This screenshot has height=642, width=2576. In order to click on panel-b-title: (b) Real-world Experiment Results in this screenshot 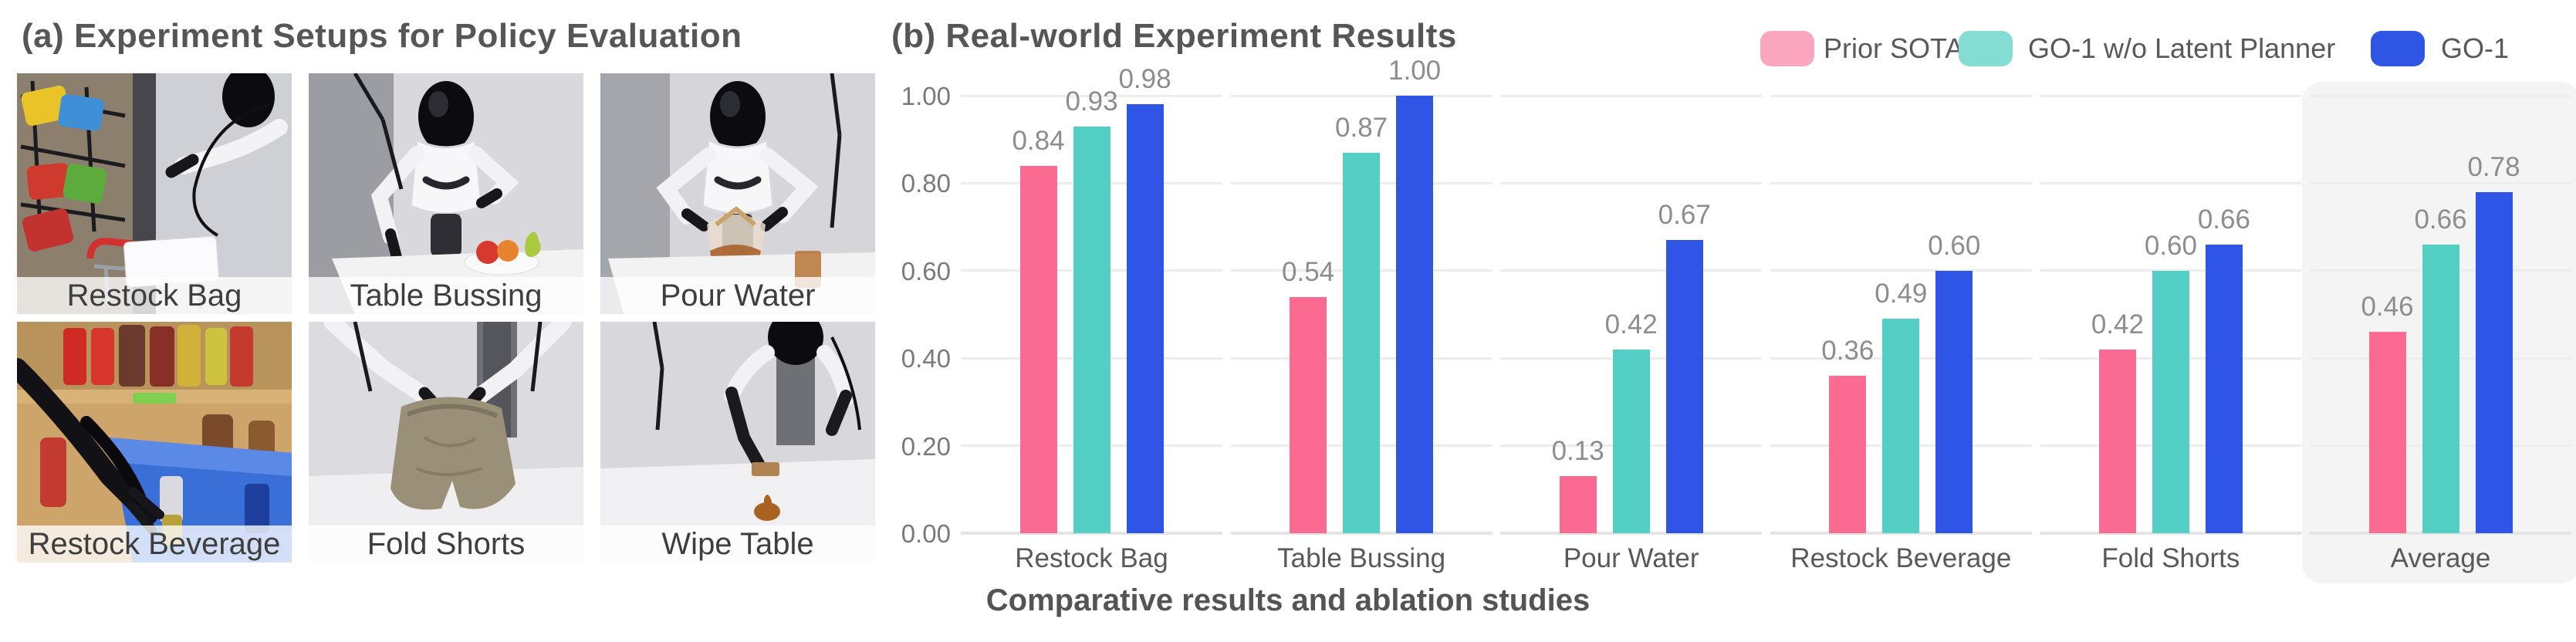, I will do `click(1174, 36)`.